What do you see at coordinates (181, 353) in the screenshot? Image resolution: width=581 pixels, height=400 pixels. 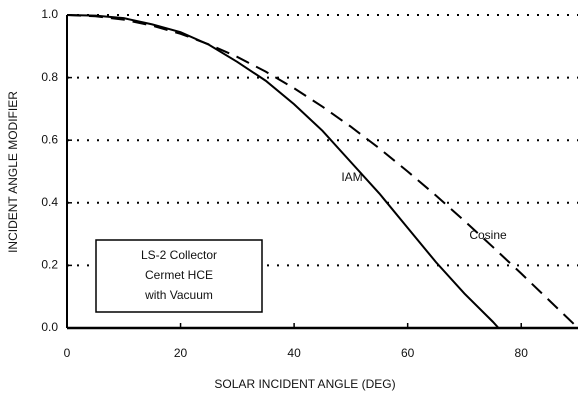 I see `x-tick-label: 20` at bounding box center [181, 353].